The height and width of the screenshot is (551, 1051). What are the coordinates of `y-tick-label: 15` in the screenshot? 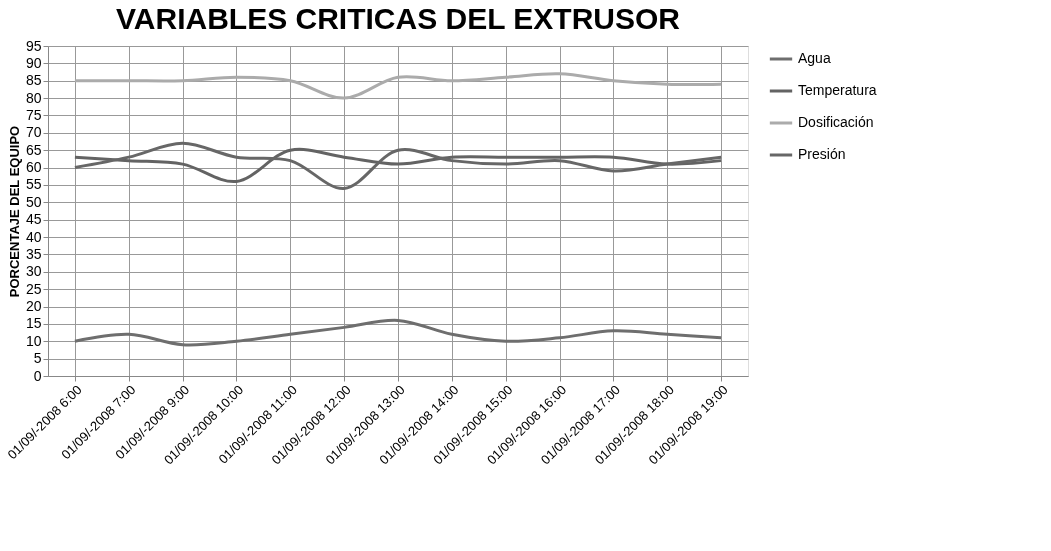 It's located at (33, 323).